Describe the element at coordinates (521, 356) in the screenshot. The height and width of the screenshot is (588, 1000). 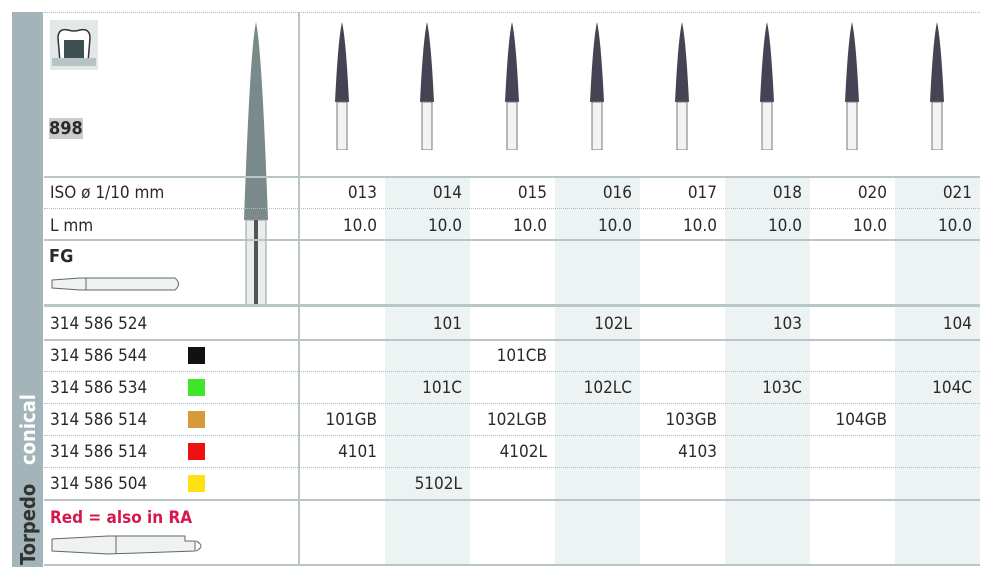
I see `table-cell: 101CB` at that location.